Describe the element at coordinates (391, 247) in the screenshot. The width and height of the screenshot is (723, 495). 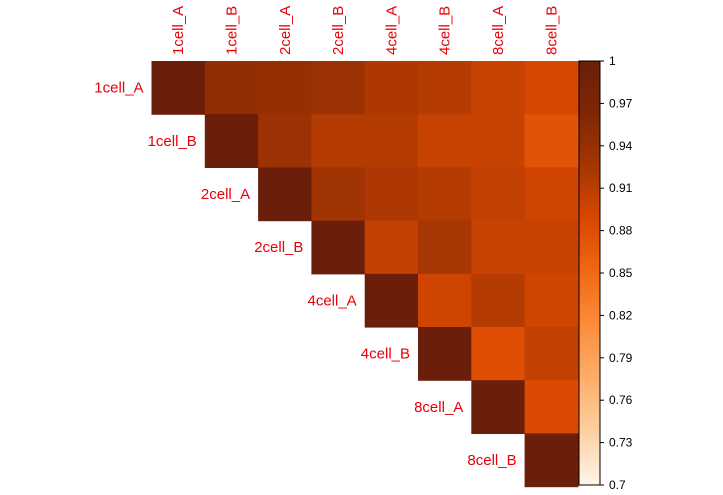
I see `heatmap-cell-2cell_B-4cell_A` at that location.